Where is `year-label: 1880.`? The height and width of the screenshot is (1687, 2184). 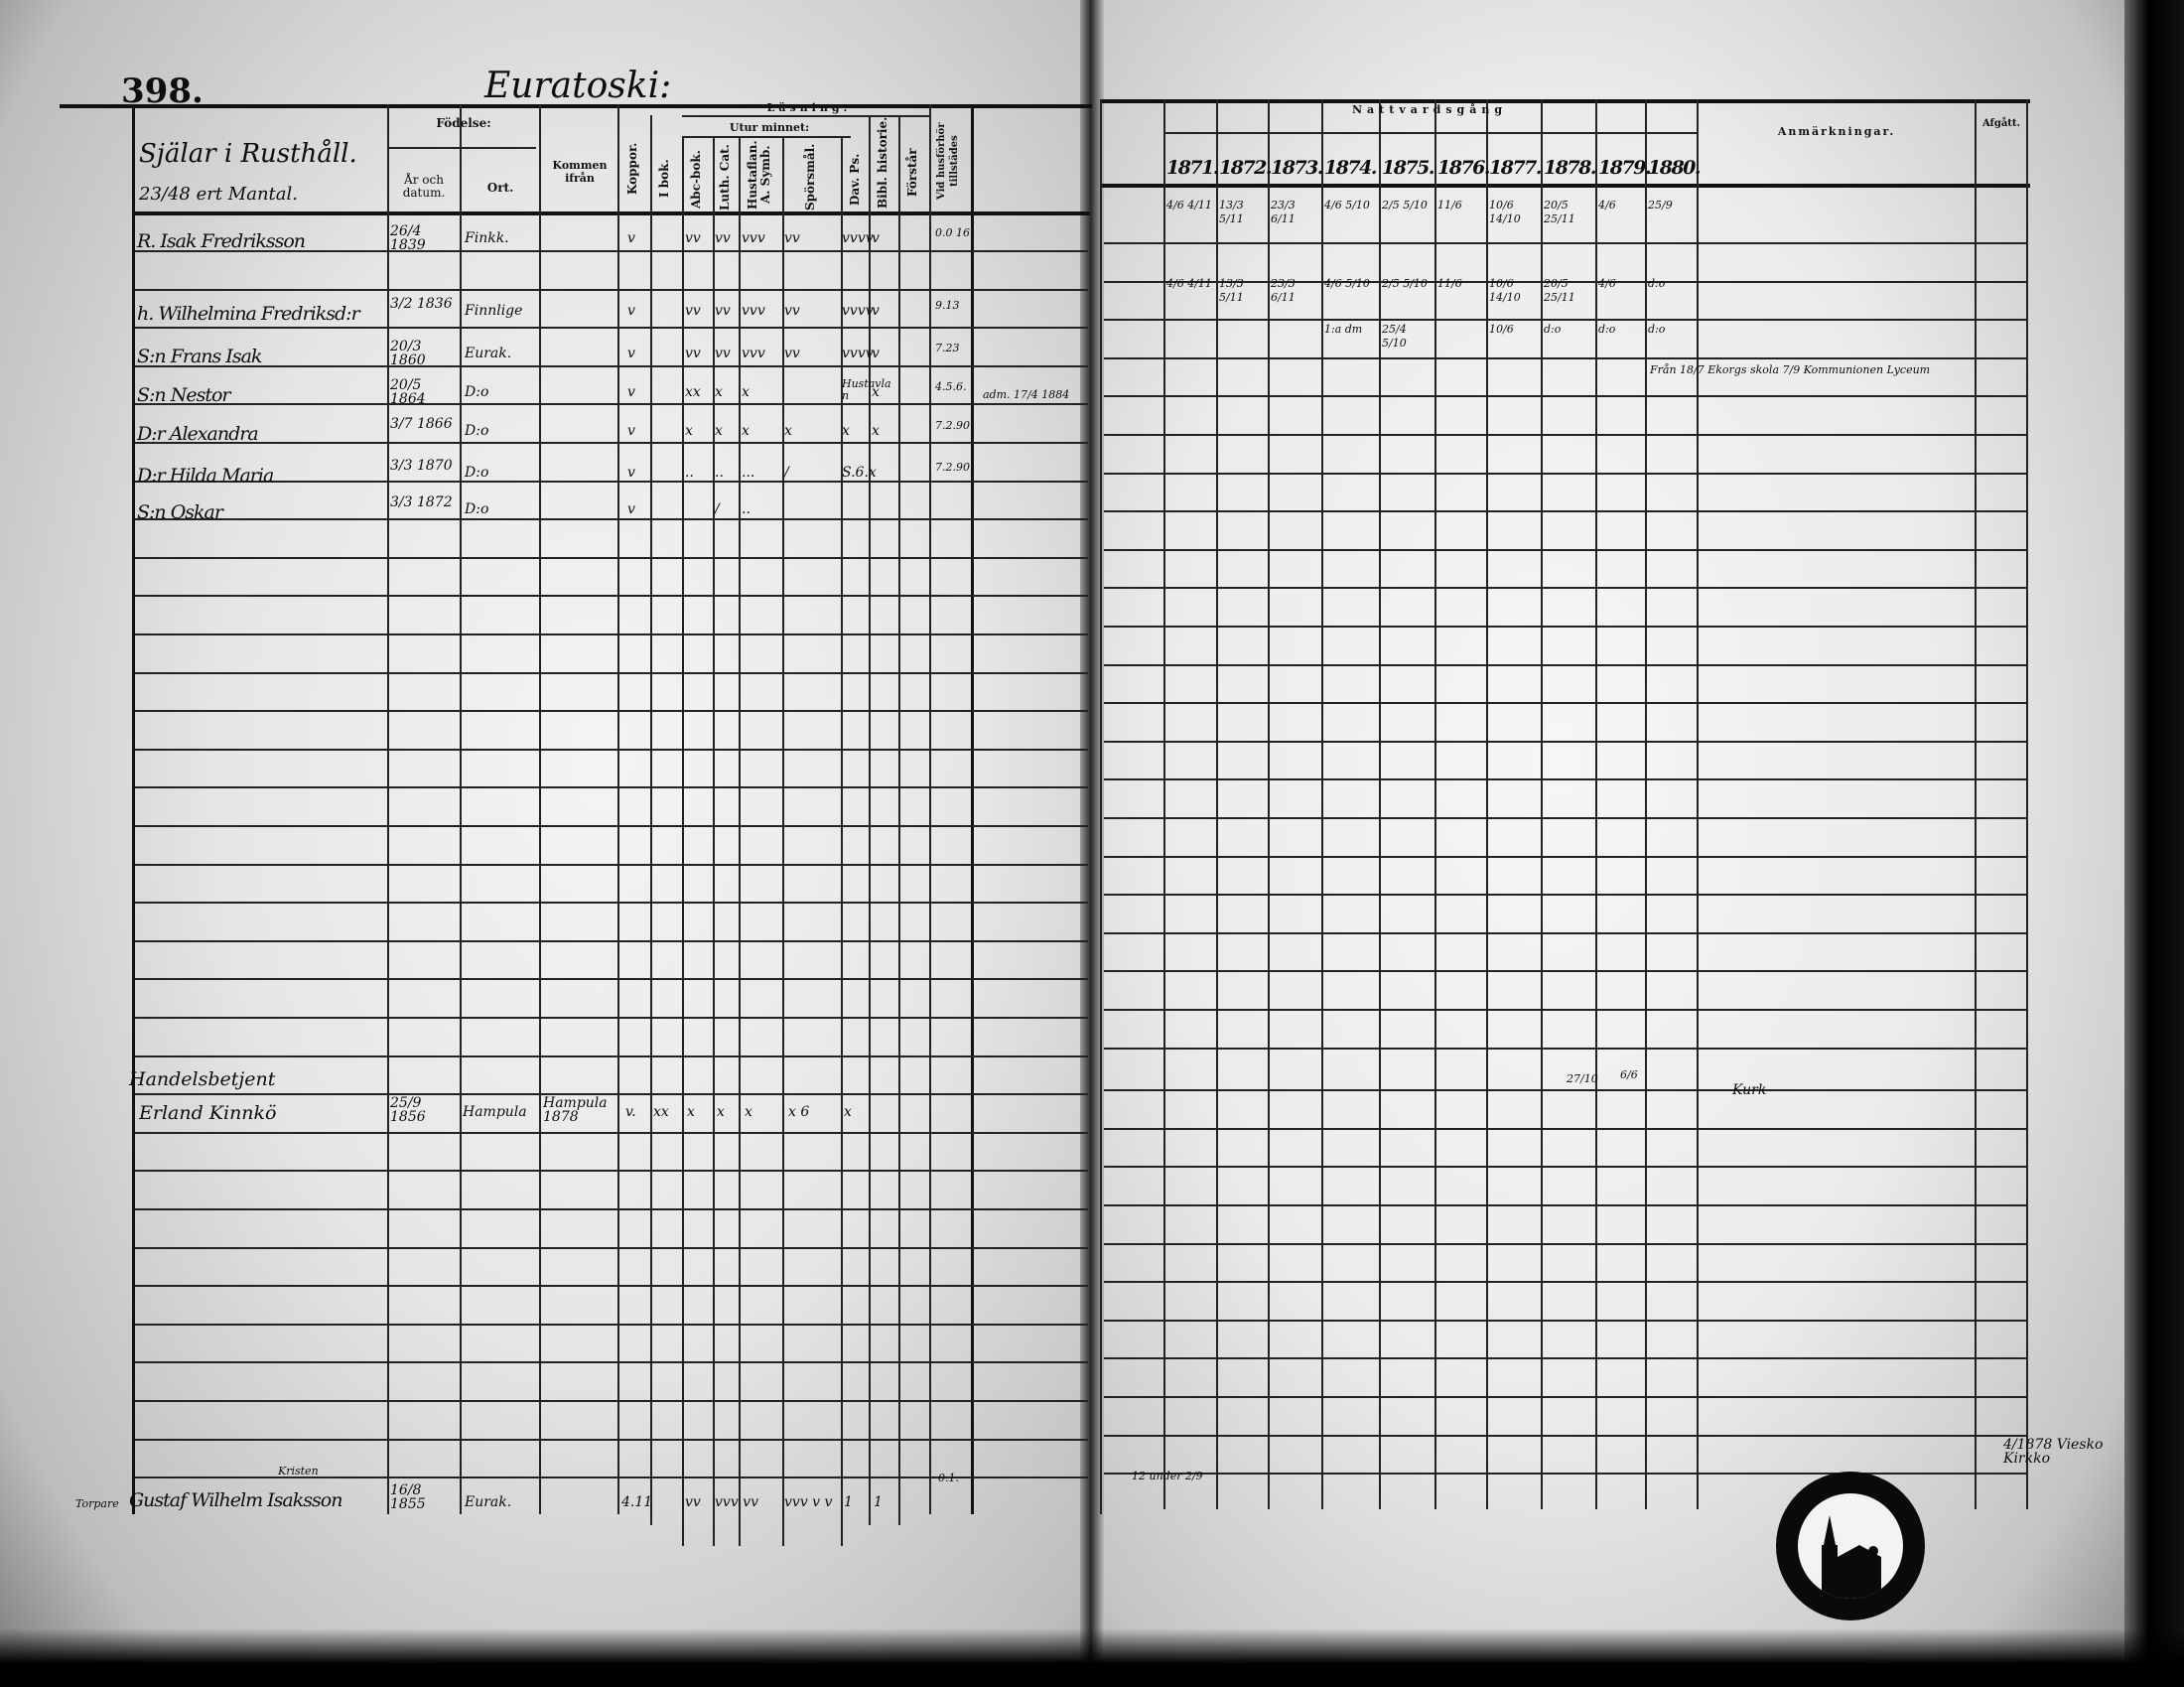
year-label: 1880. is located at coordinates (1675, 168).